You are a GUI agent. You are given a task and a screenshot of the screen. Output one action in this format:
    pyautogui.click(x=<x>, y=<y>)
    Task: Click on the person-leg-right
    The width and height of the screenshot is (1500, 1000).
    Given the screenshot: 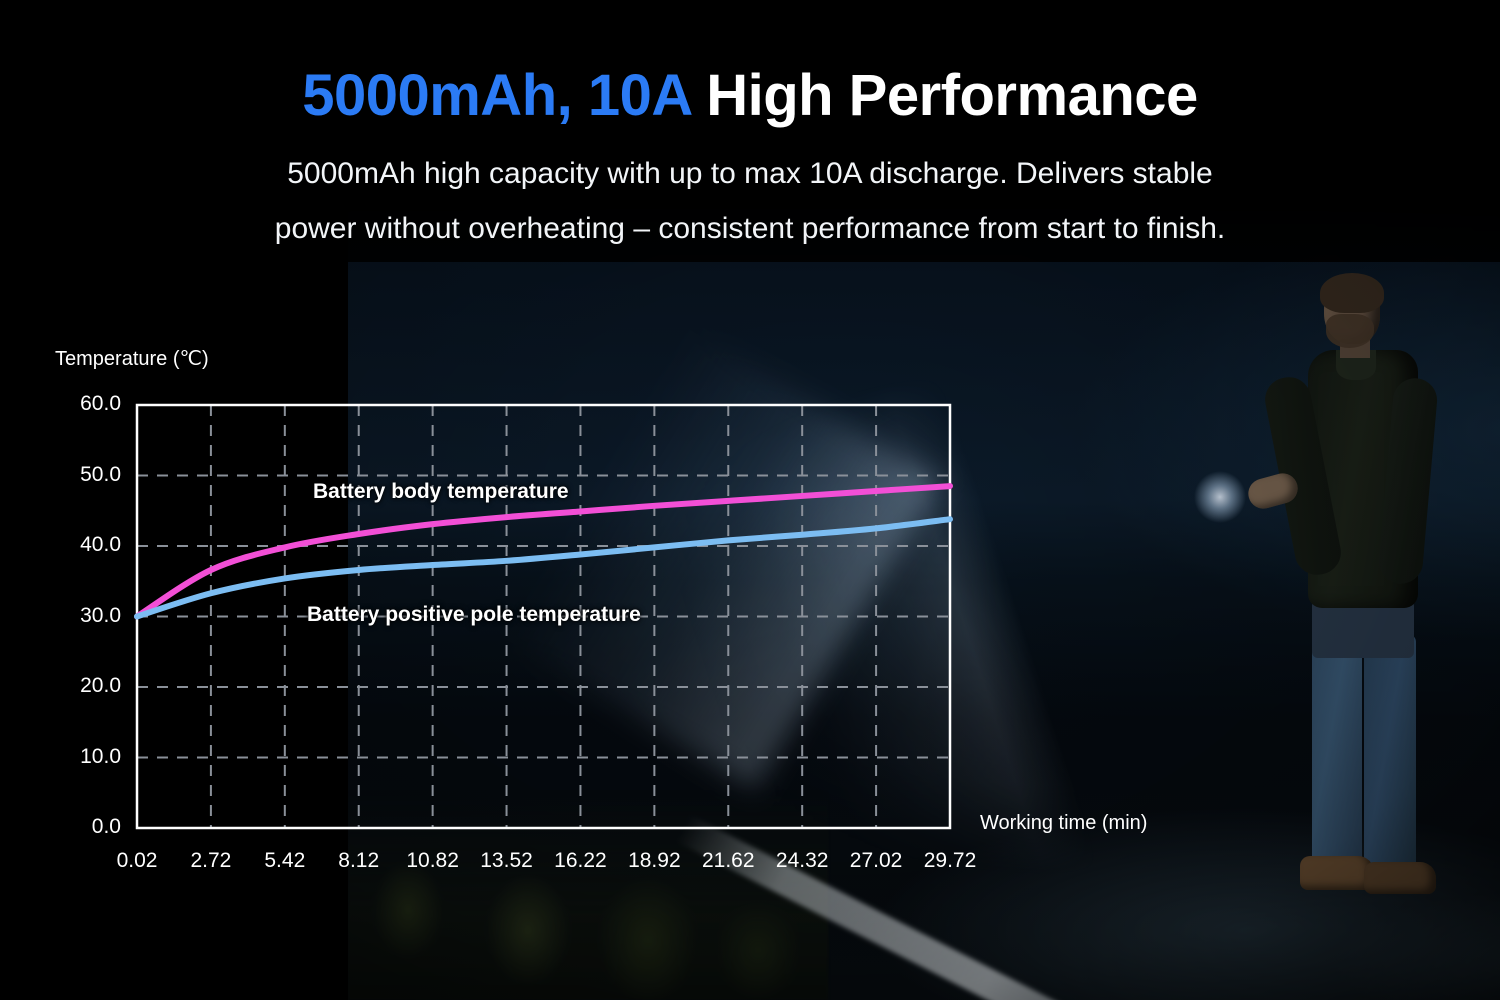 What is the action you would take?
    pyautogui.click(x=1390, y=752)
    